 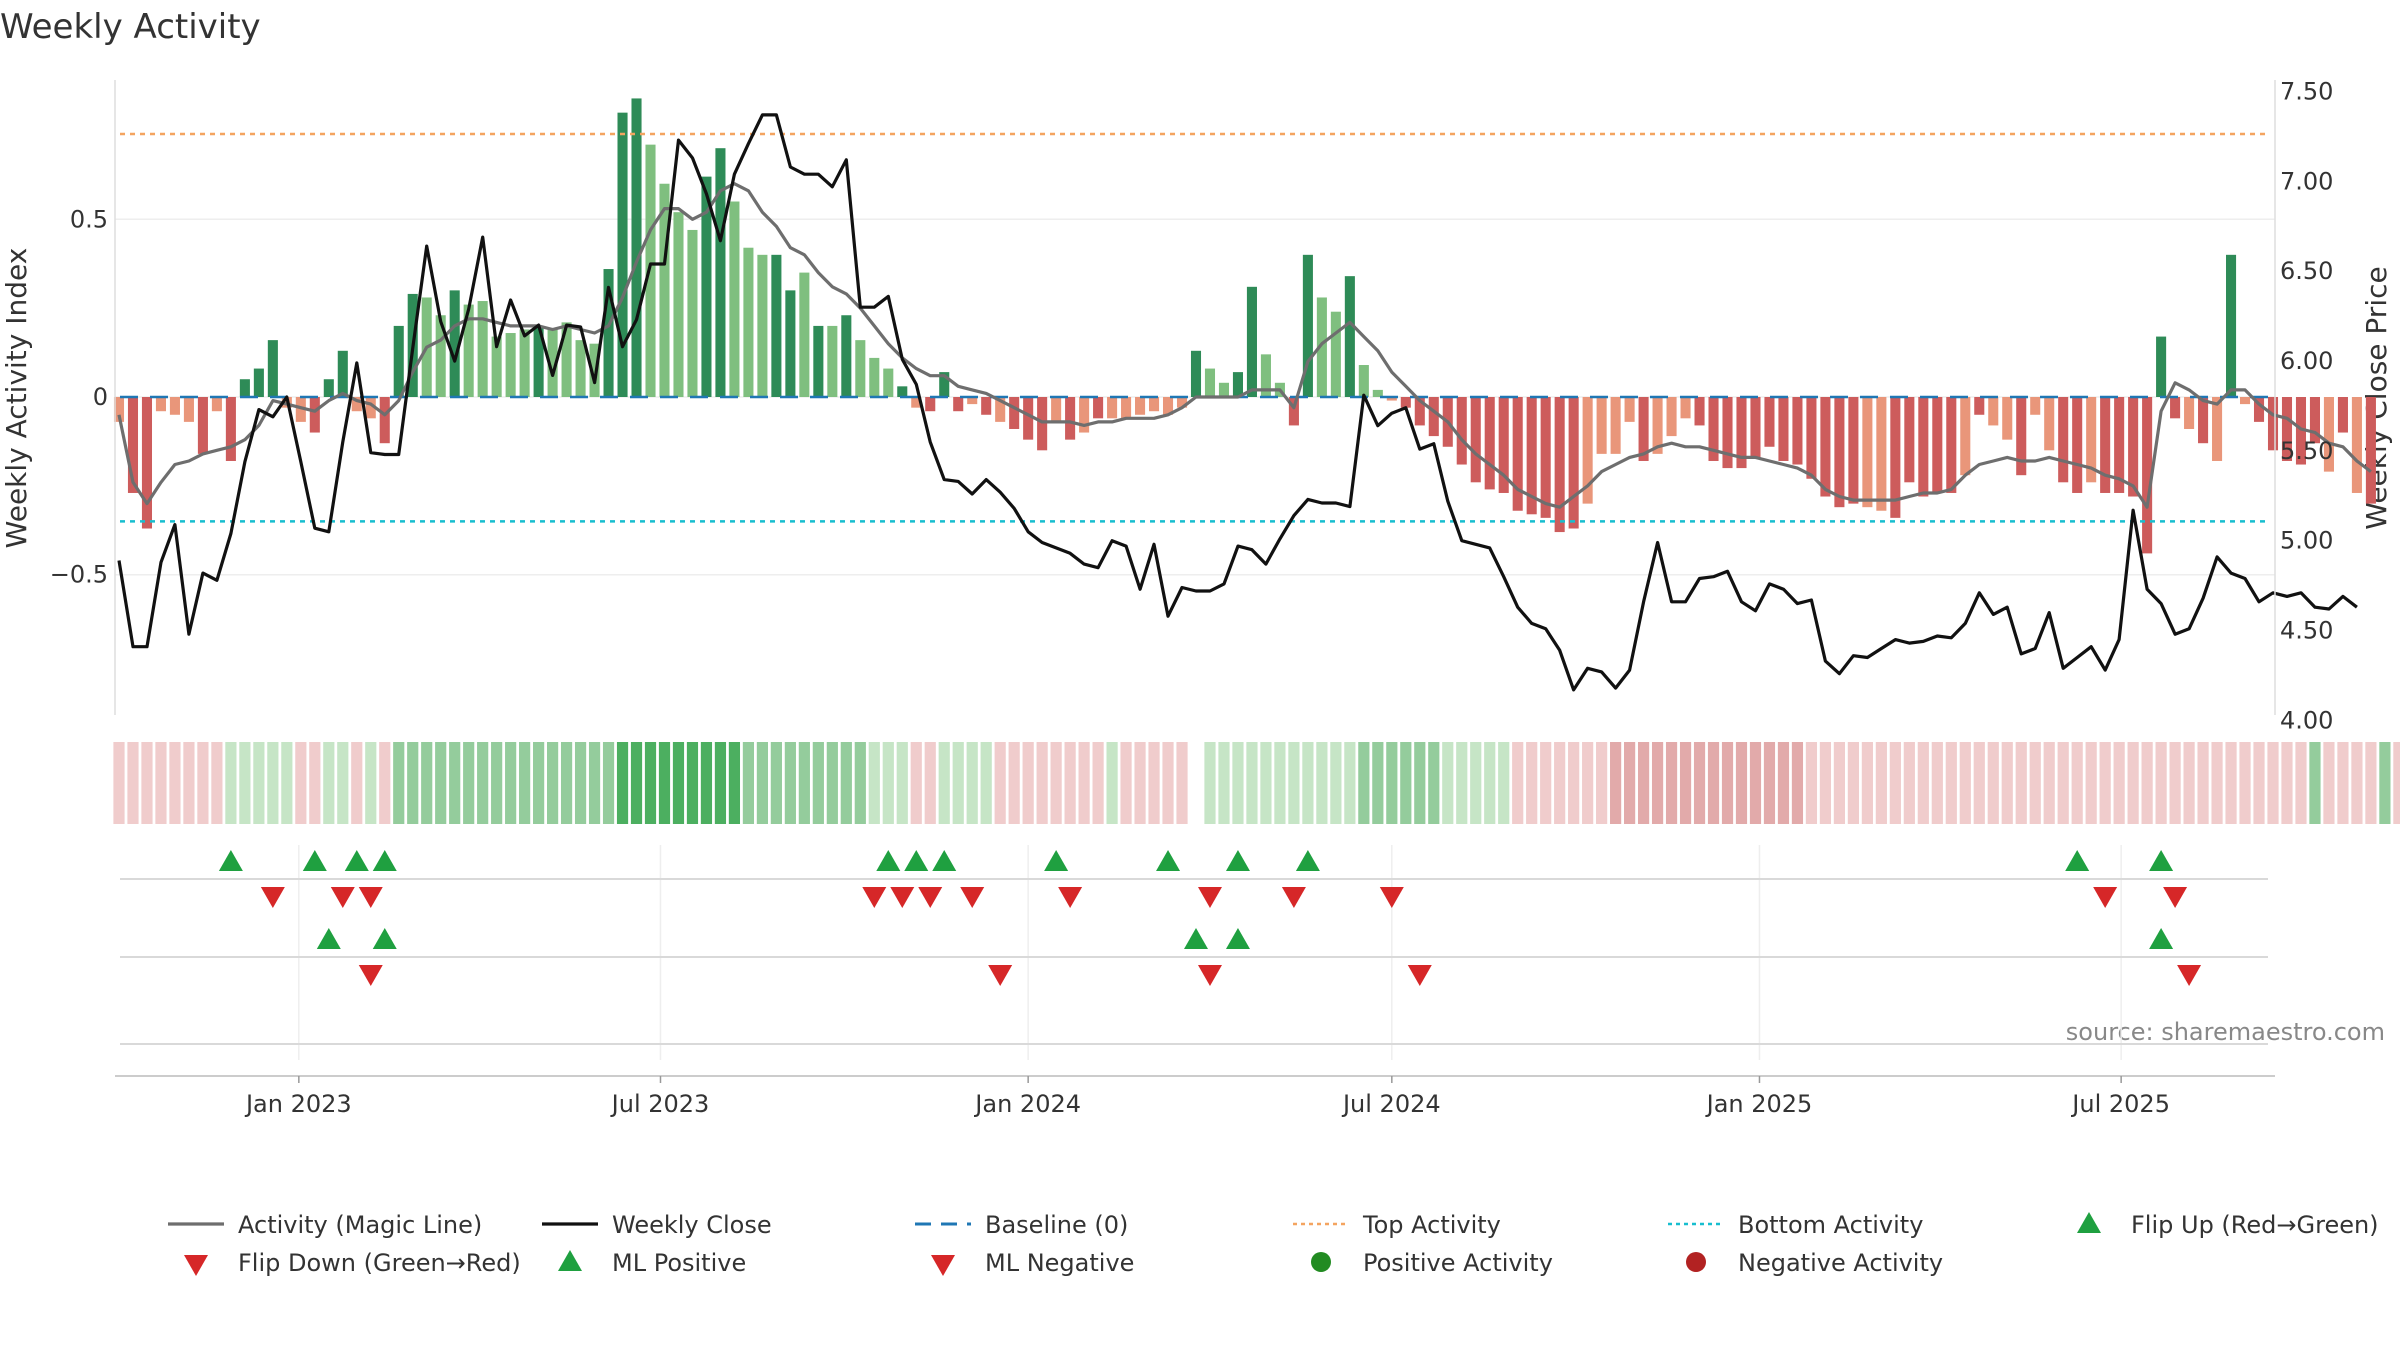 I want to click on legend-label: Activity (Magic Line), so click(x=360, y=1225).